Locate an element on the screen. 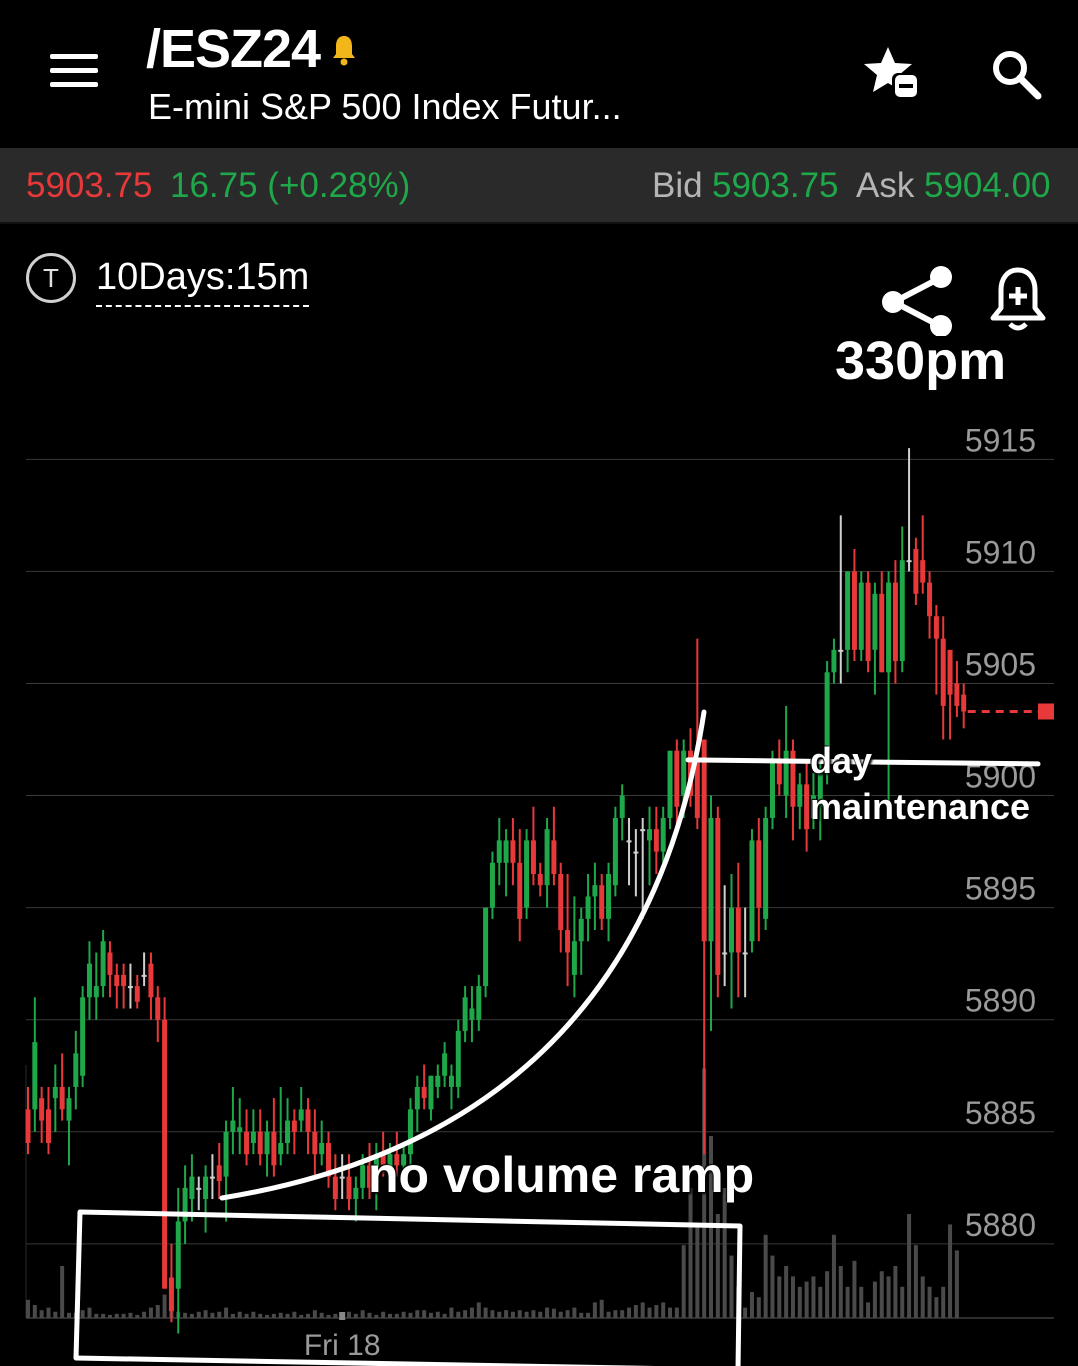  last-price-marker is located at coordinates (1046, 711).